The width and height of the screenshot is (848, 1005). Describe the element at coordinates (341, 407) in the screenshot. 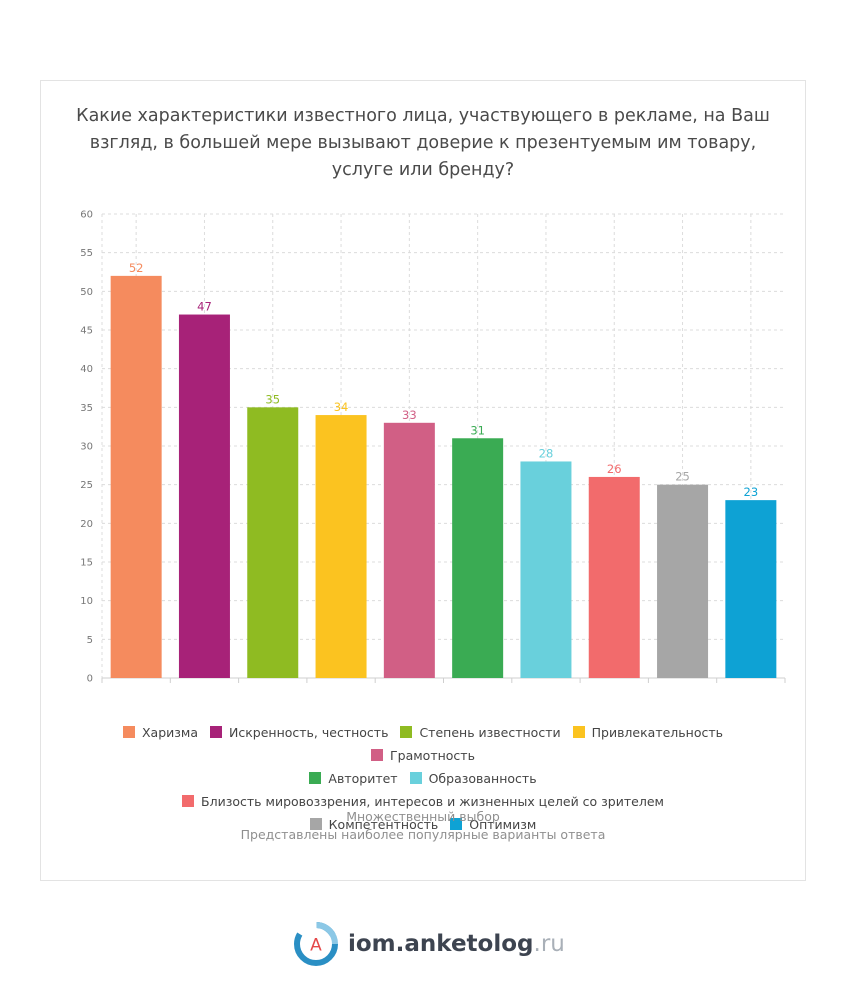

I see `bar-value-label: 34` at that location.